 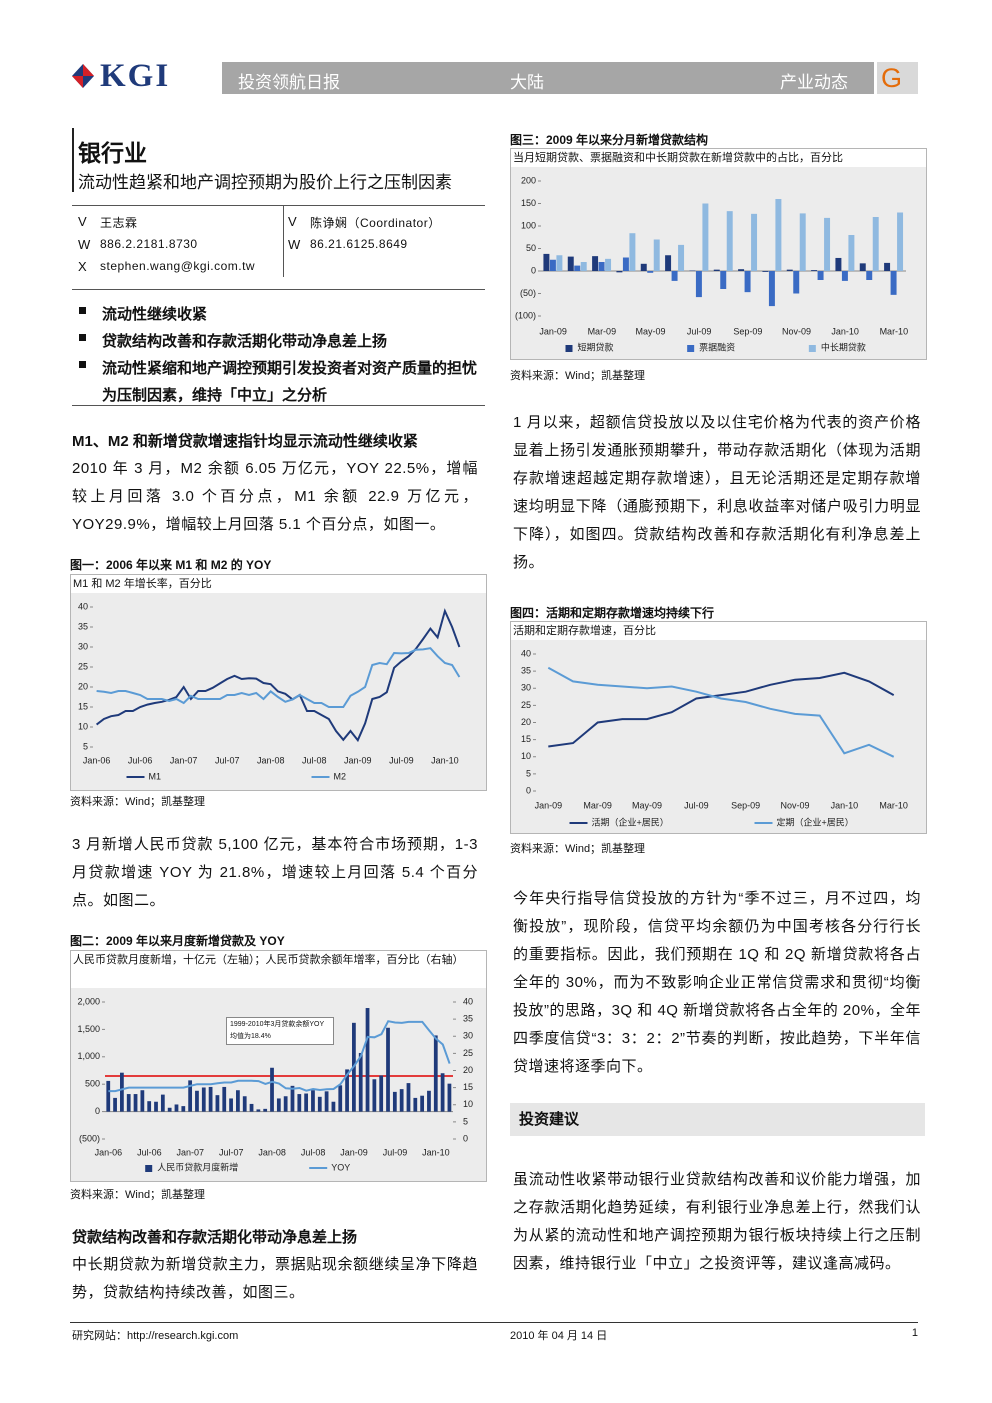 What do you see at coordinates (73, 160) in the screenshot?
I see `title-rule` at bounding box center [73, 160].